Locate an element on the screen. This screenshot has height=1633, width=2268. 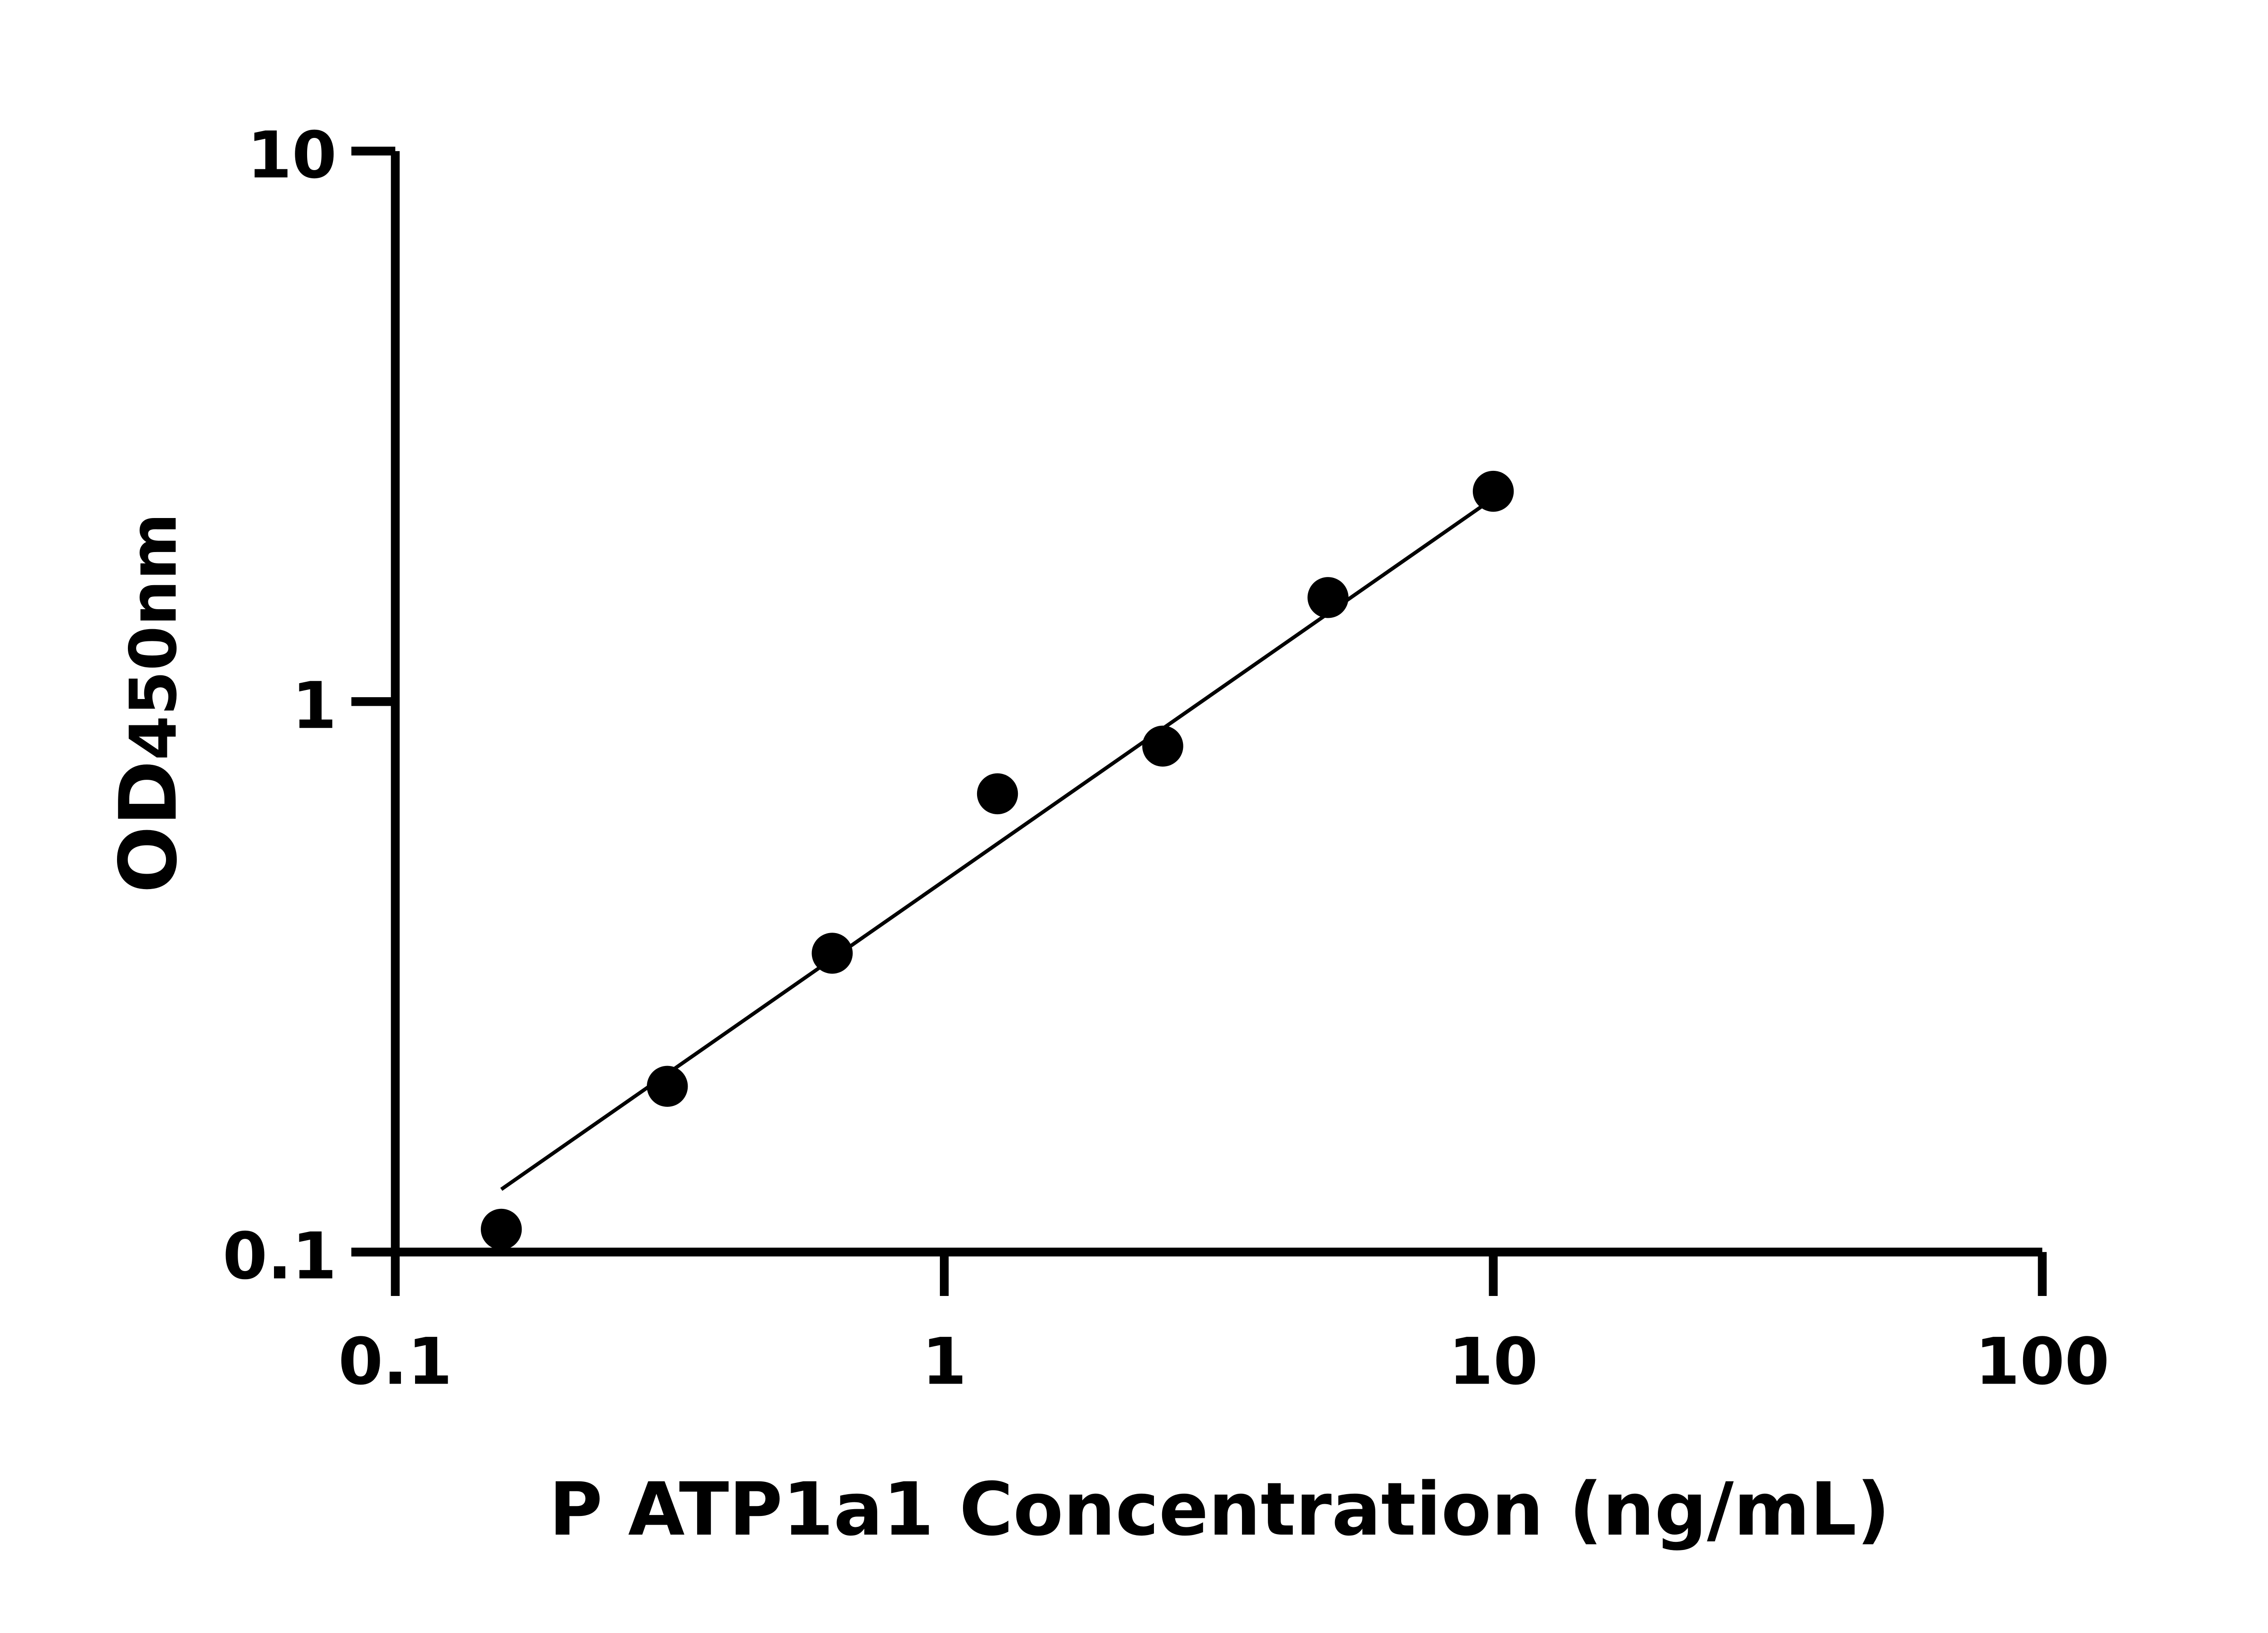
y-tick-label: 10 is located at coordinates (292, 155).